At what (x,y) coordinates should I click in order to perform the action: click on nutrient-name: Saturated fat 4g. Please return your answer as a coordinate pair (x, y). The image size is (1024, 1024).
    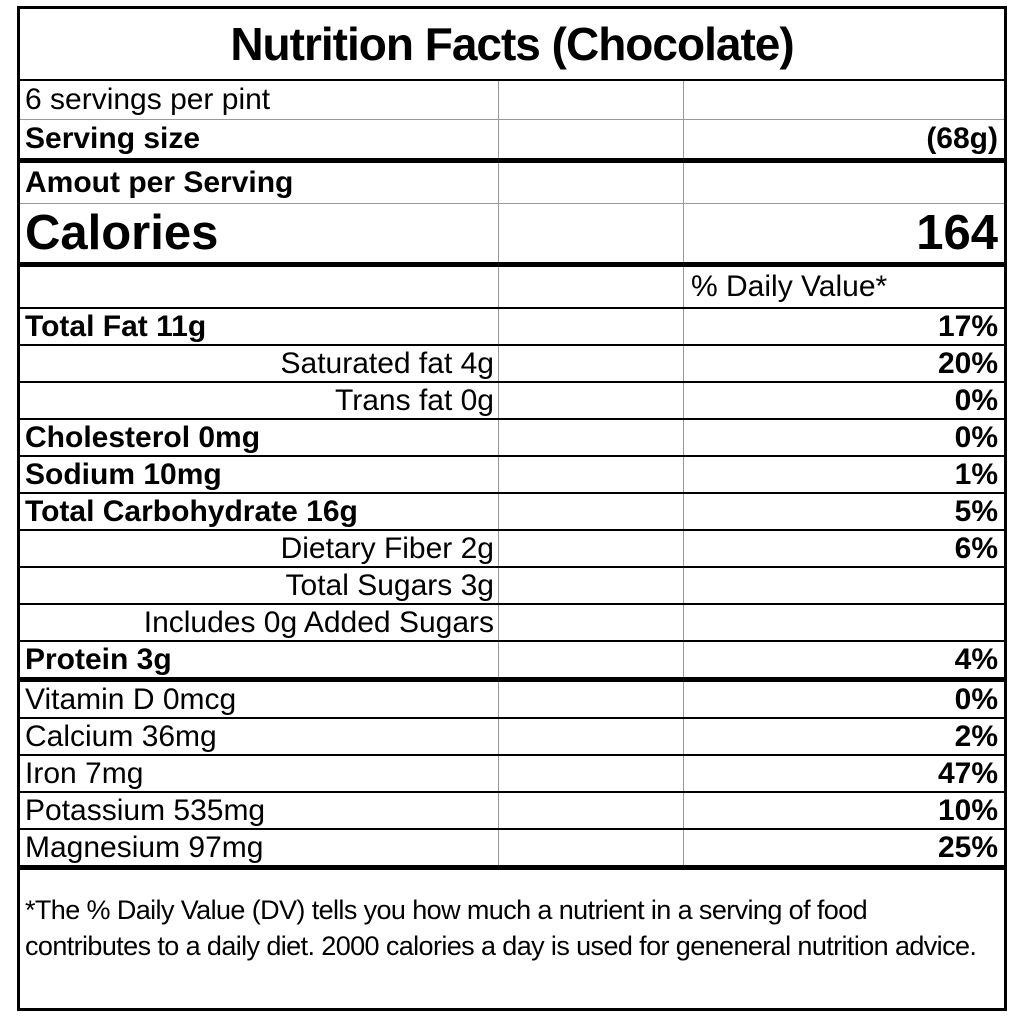
    Looking at the image, I should click on (387, 363).